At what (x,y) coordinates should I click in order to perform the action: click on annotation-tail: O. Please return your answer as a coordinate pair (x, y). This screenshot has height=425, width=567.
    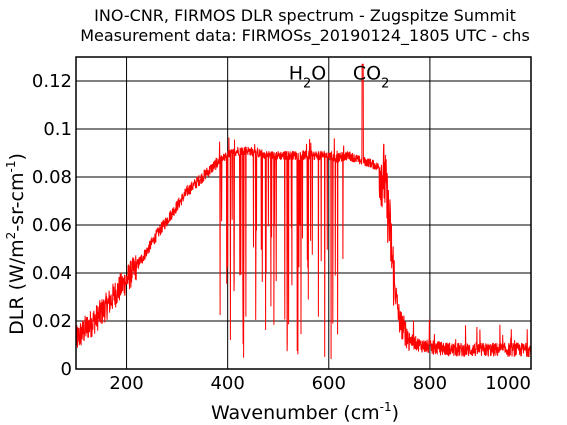
    Looking at the image, I should click on (318, 73).